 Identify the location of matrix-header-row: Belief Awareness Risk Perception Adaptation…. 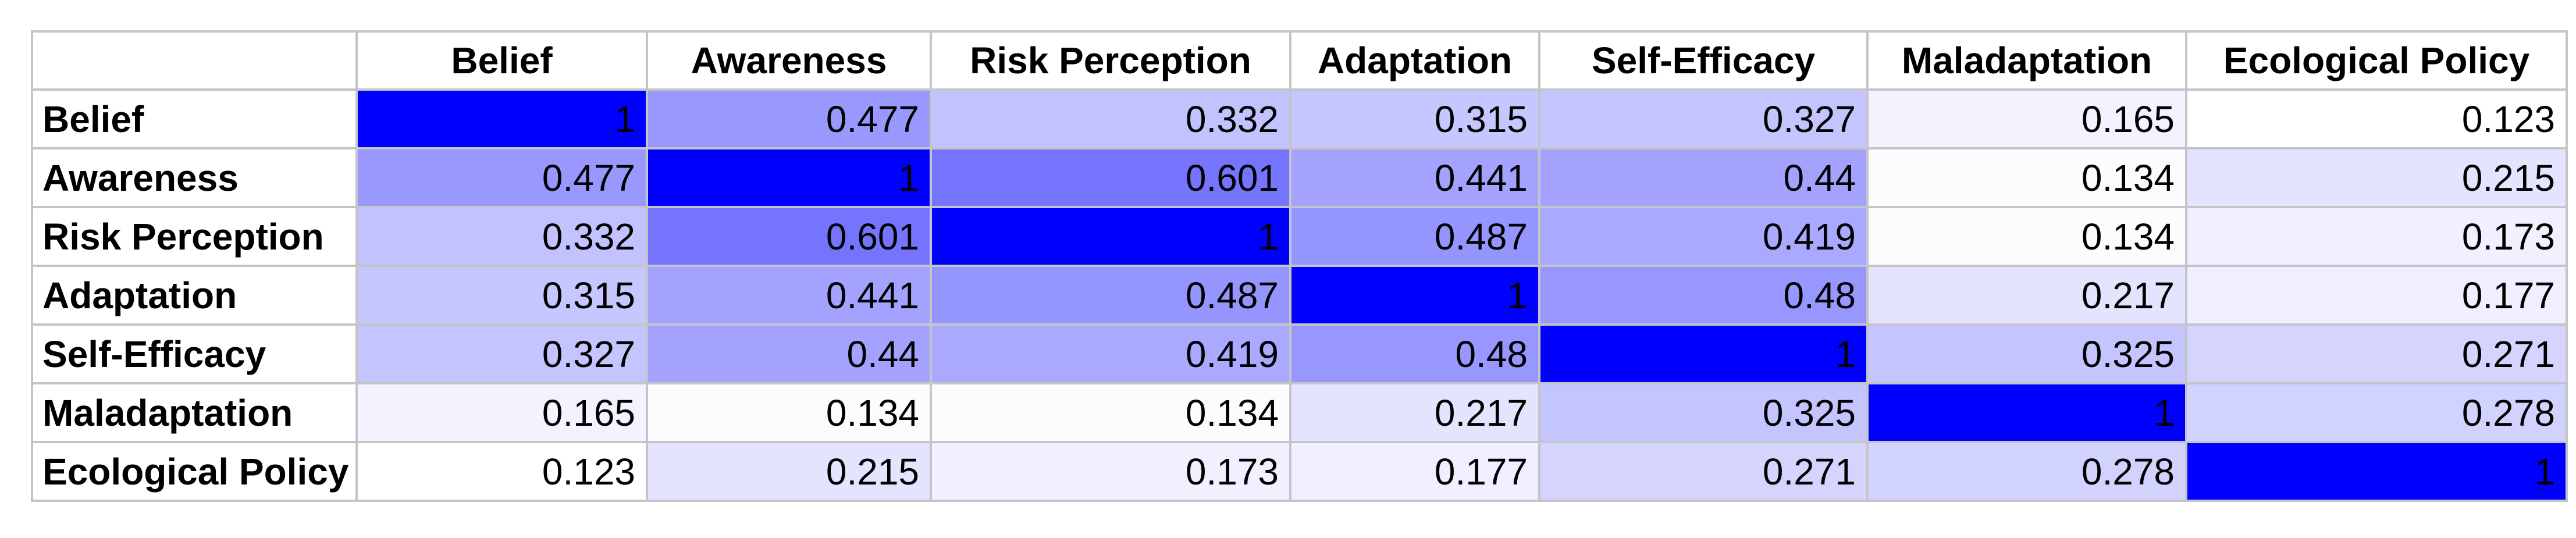
(1300, 61).